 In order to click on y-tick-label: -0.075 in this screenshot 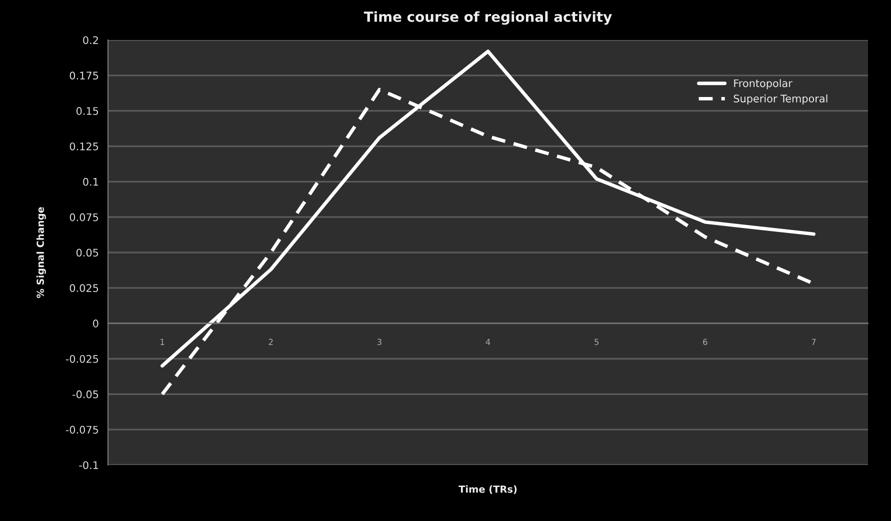, I will do `click(82, 430)`.